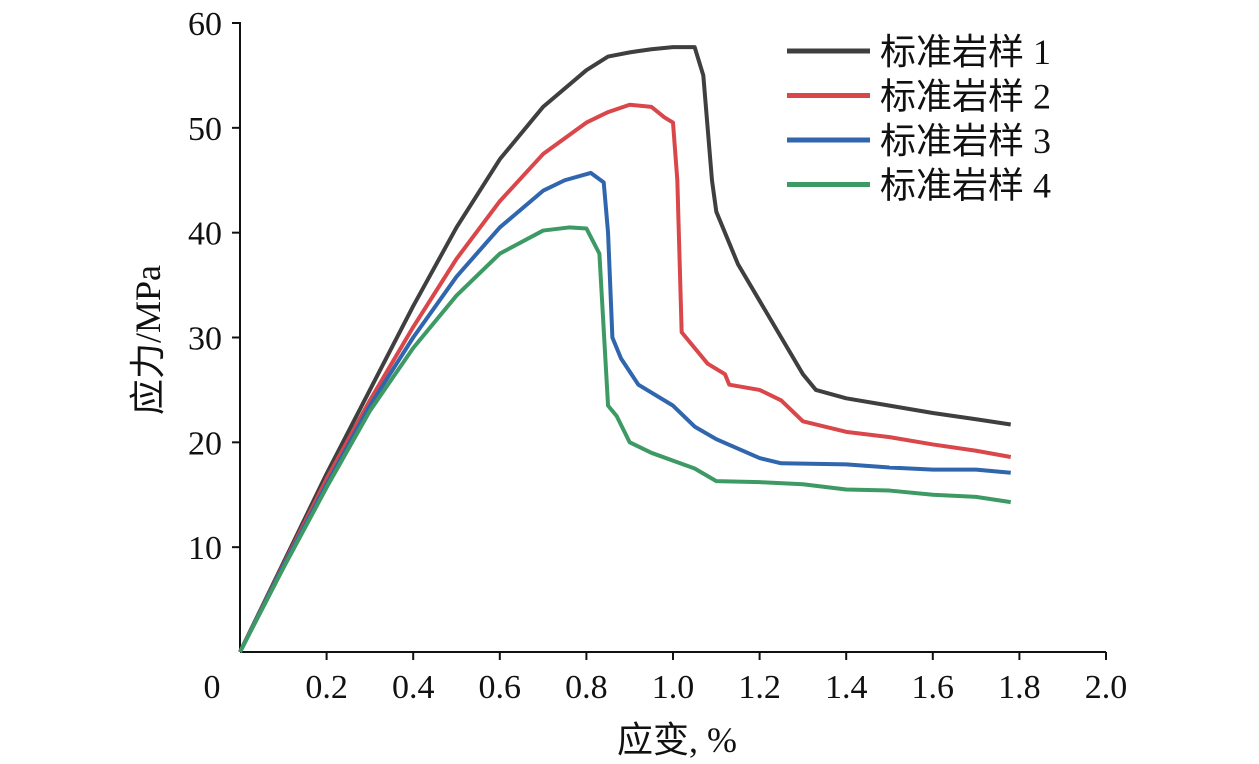 This screenshot has width=1259, height=764. I want to click on x-tick-label: 0.2, so click(326, 687).